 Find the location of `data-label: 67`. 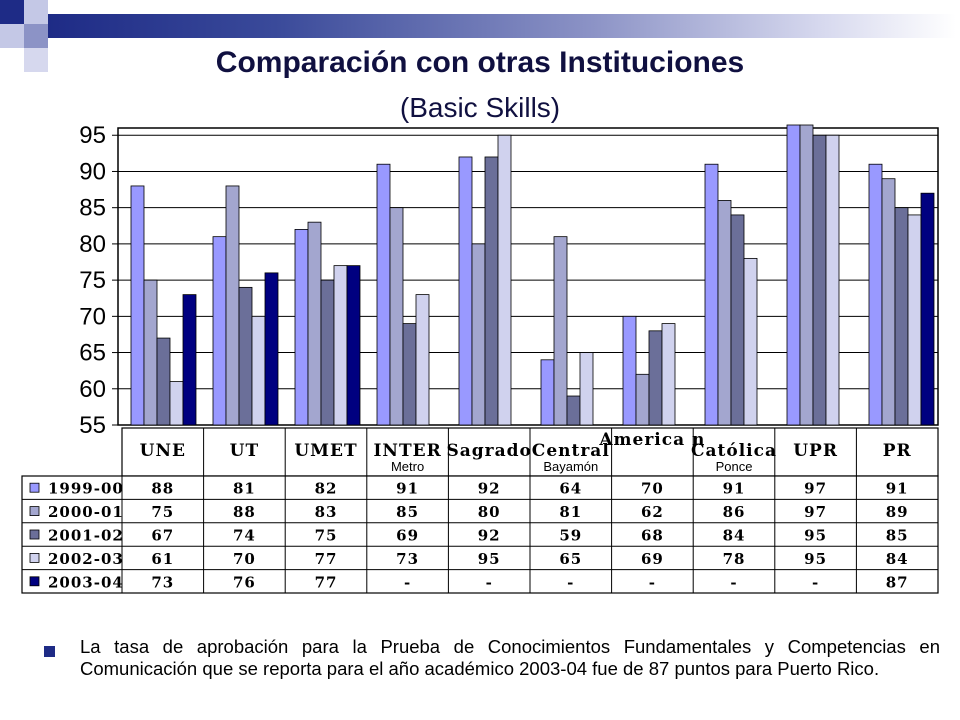

data-label: 67 is located at coordinates (162, 536).